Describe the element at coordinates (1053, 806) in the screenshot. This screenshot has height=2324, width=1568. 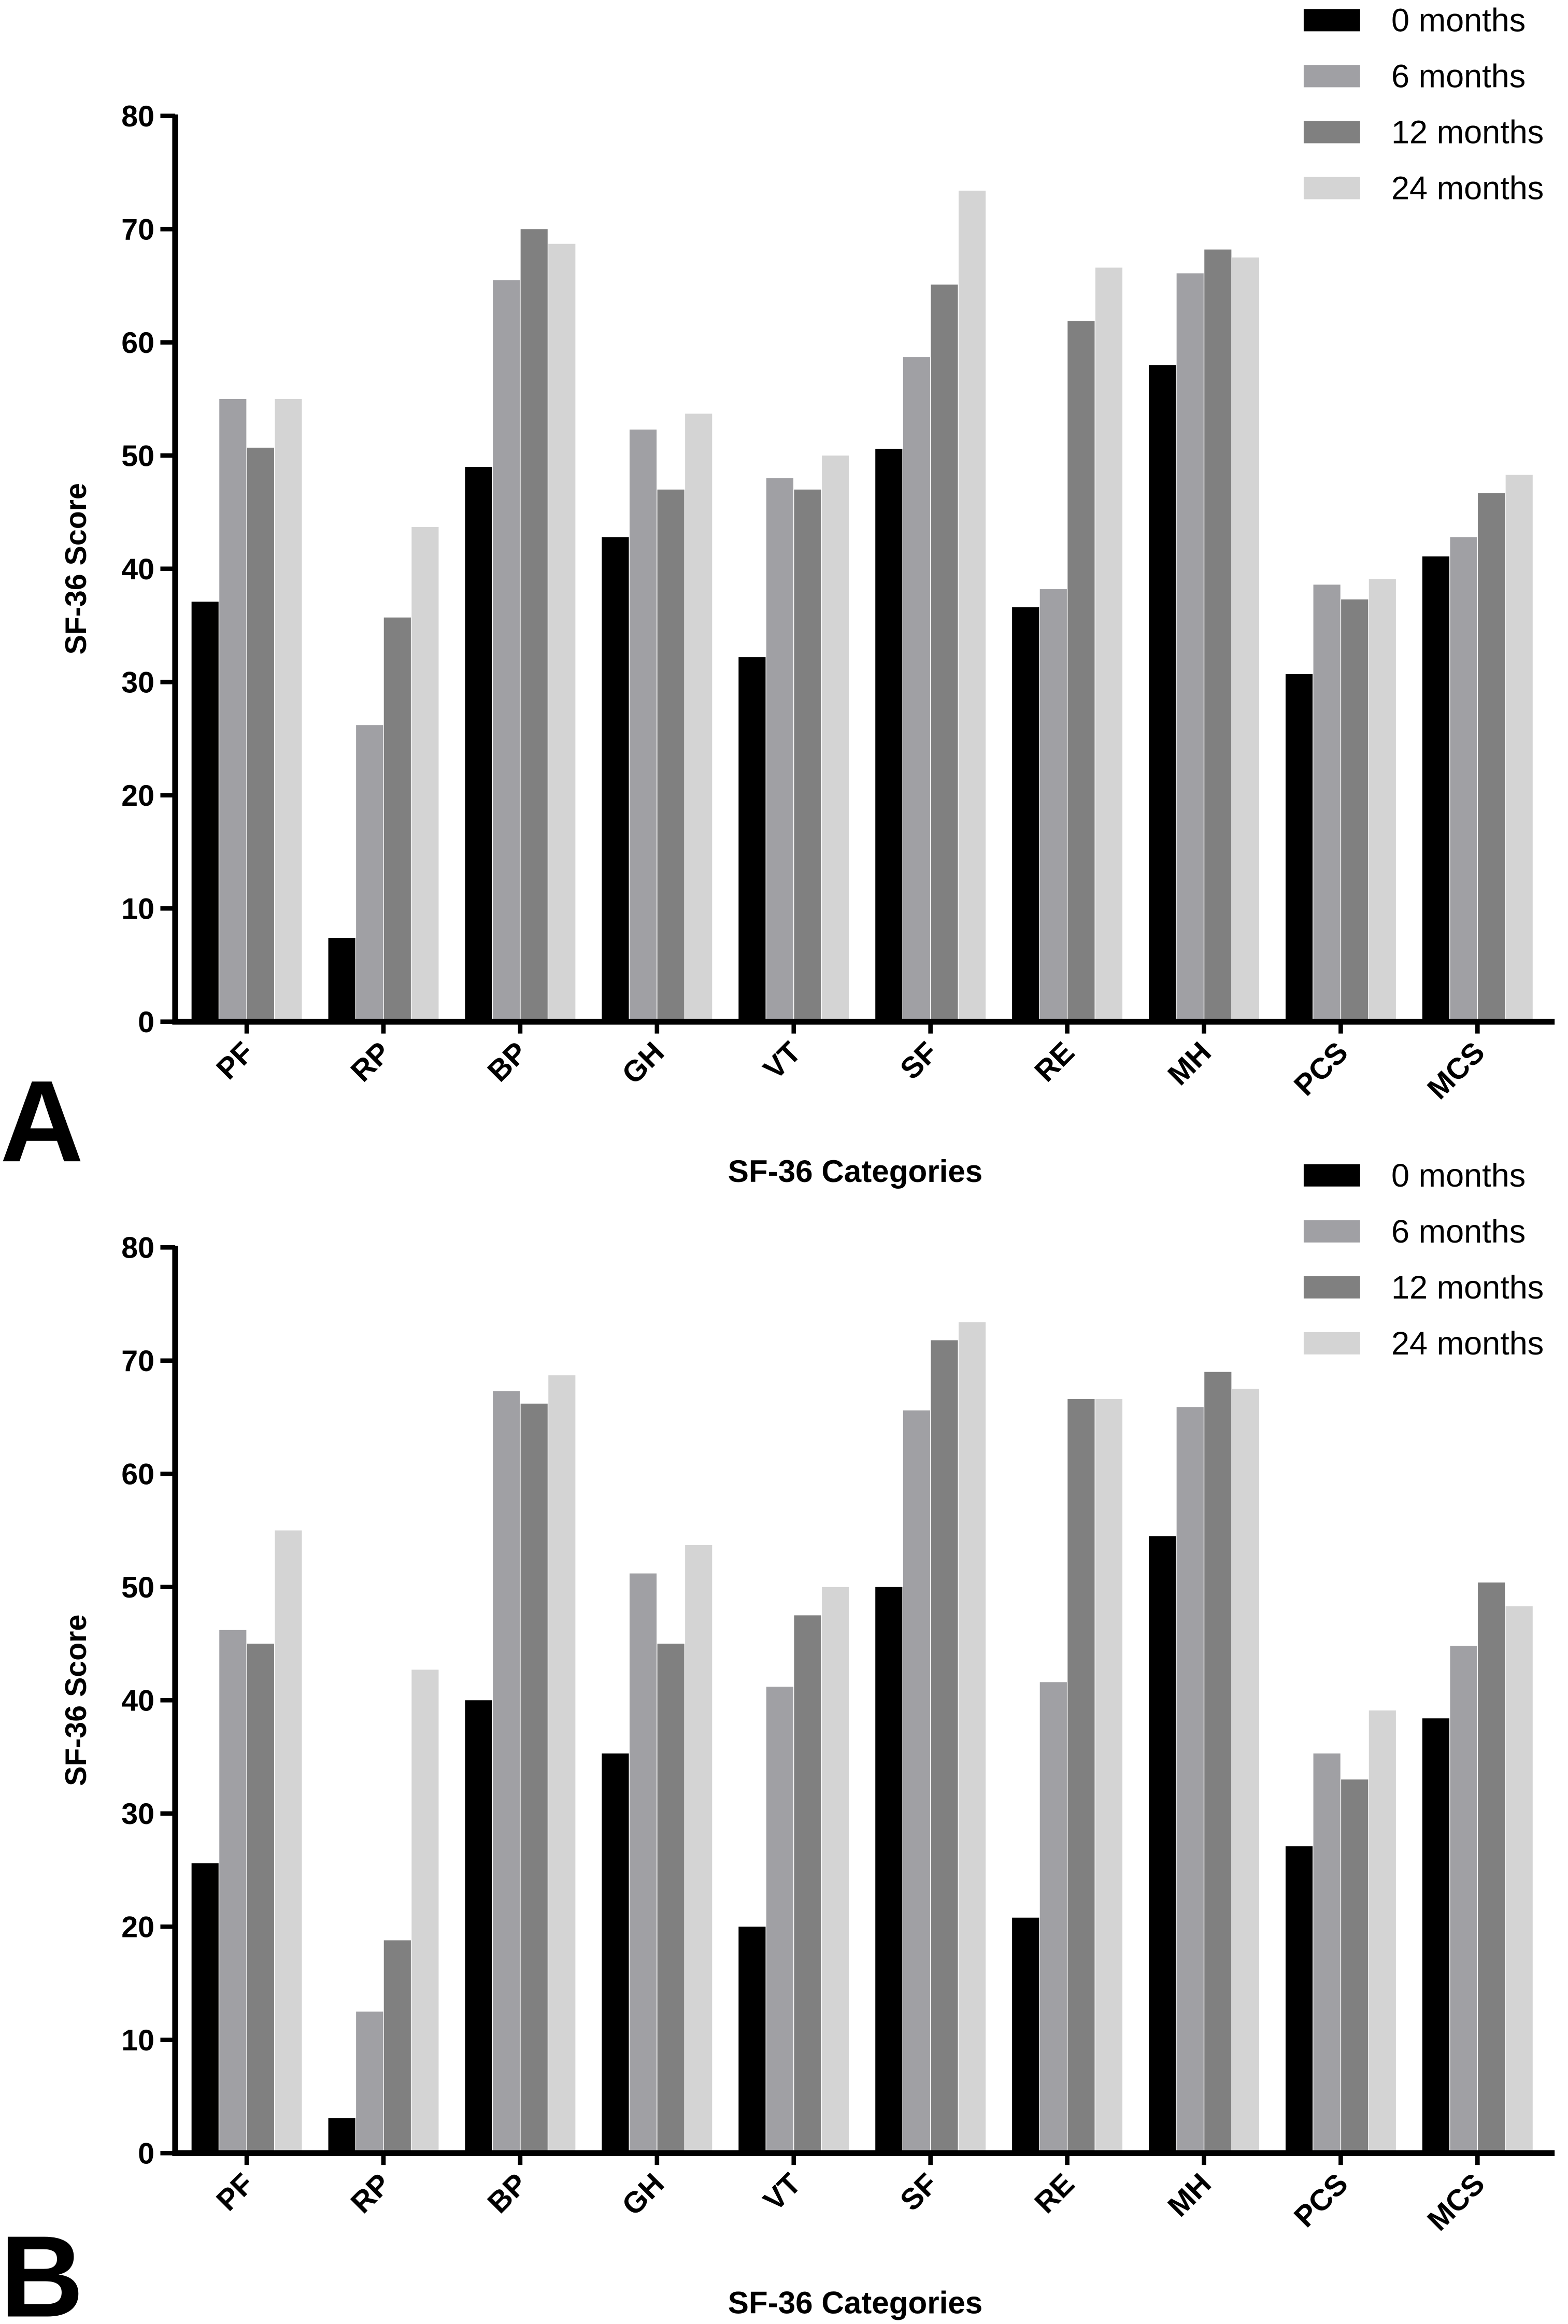
I see `bar-re-6-months` at that location.